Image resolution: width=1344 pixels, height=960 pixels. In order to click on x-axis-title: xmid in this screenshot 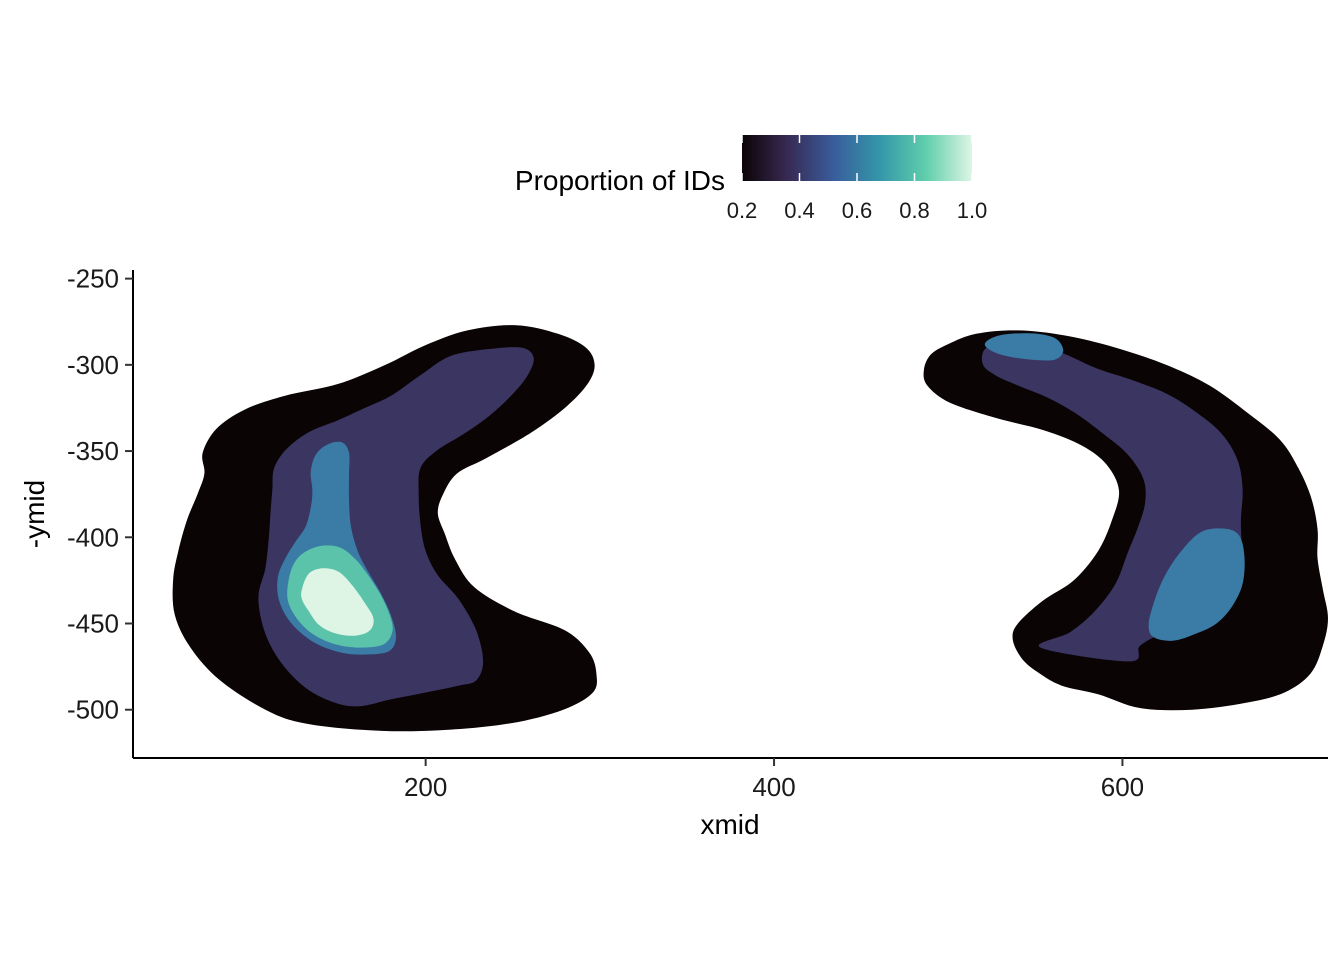, I will do `click(729, 824)`.